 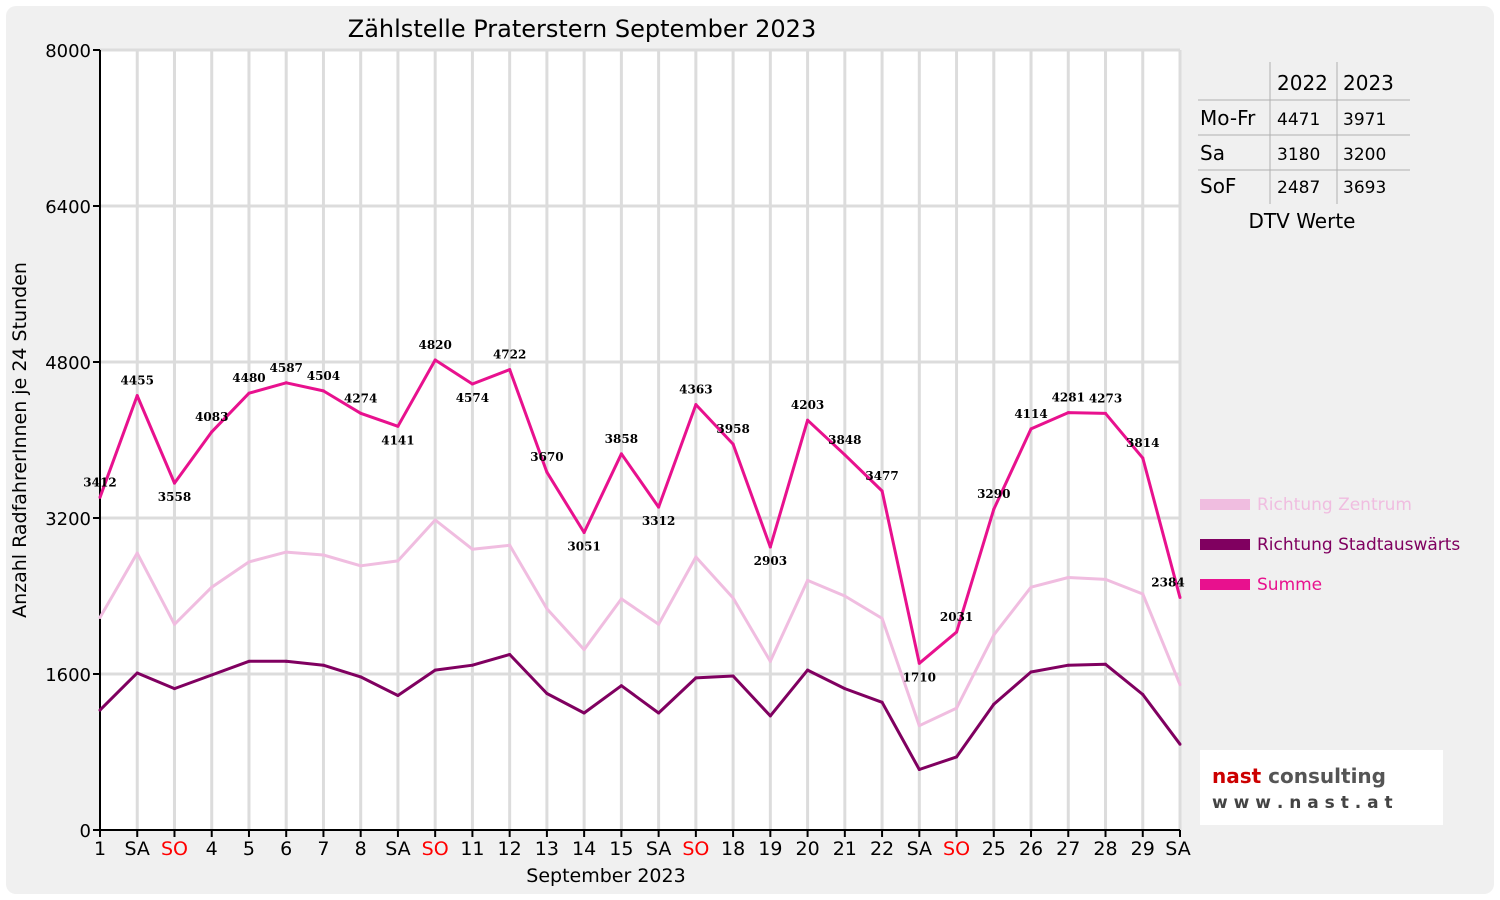 I want to click on x-tick-label: 22, so click(x=882, y=849).